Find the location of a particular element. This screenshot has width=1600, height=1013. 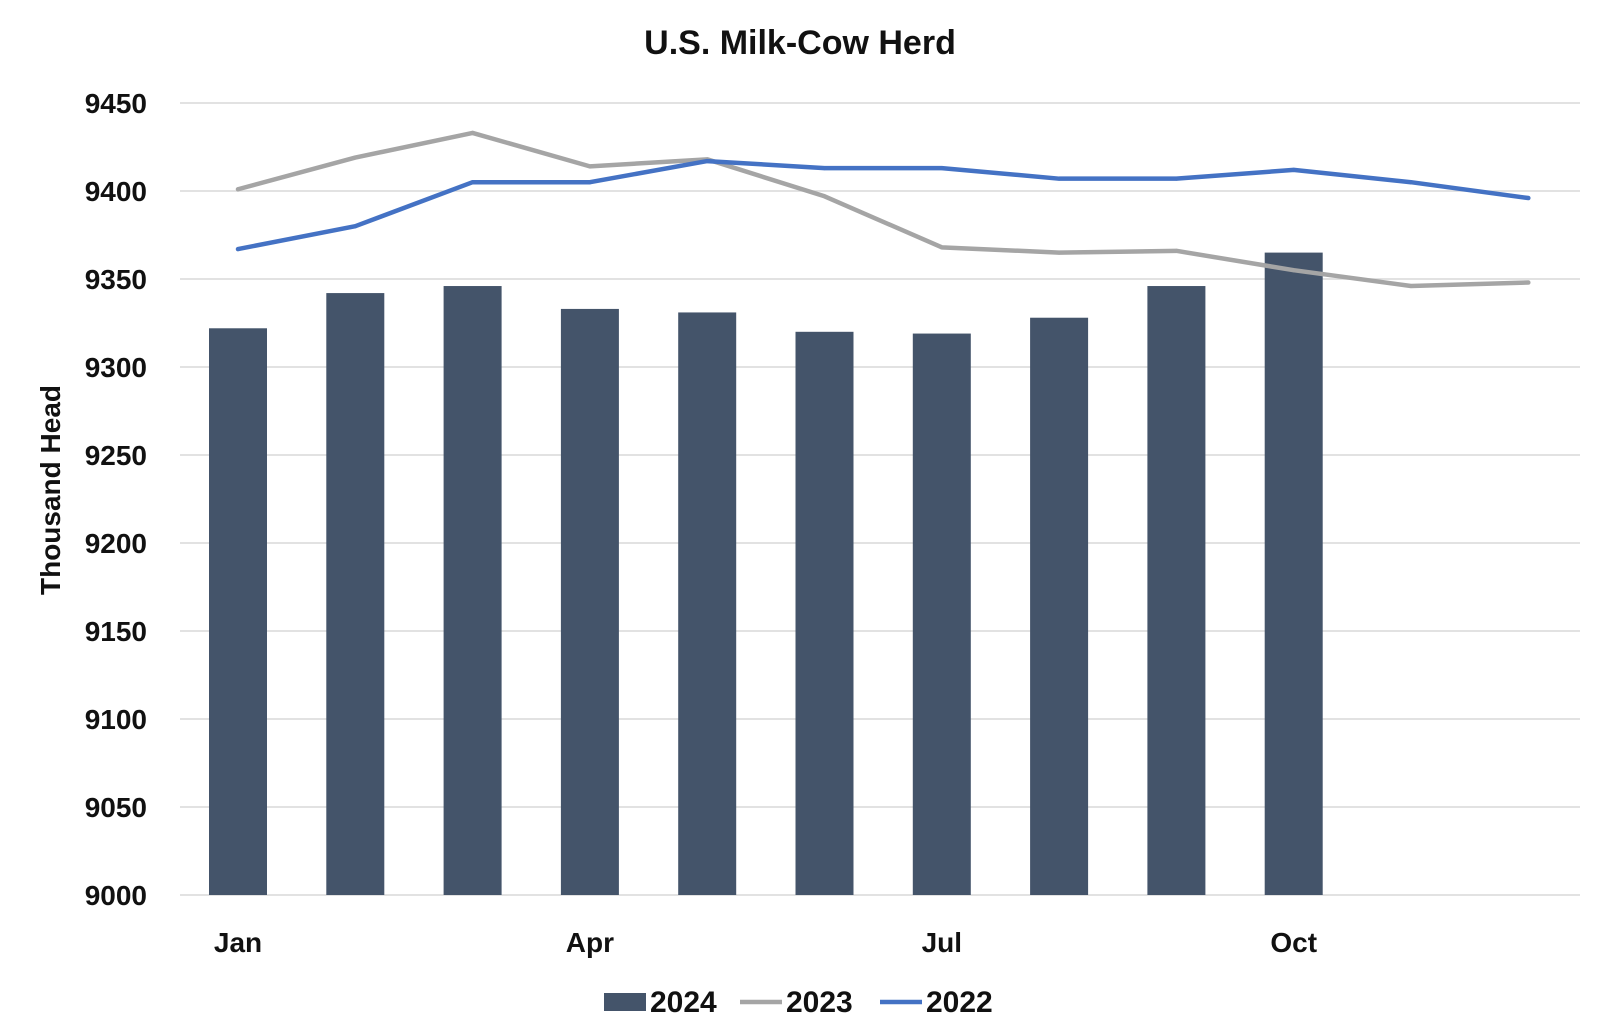

x-axis-ticks: Jan Apr Jul Oct is located at coordinates (765, 942).